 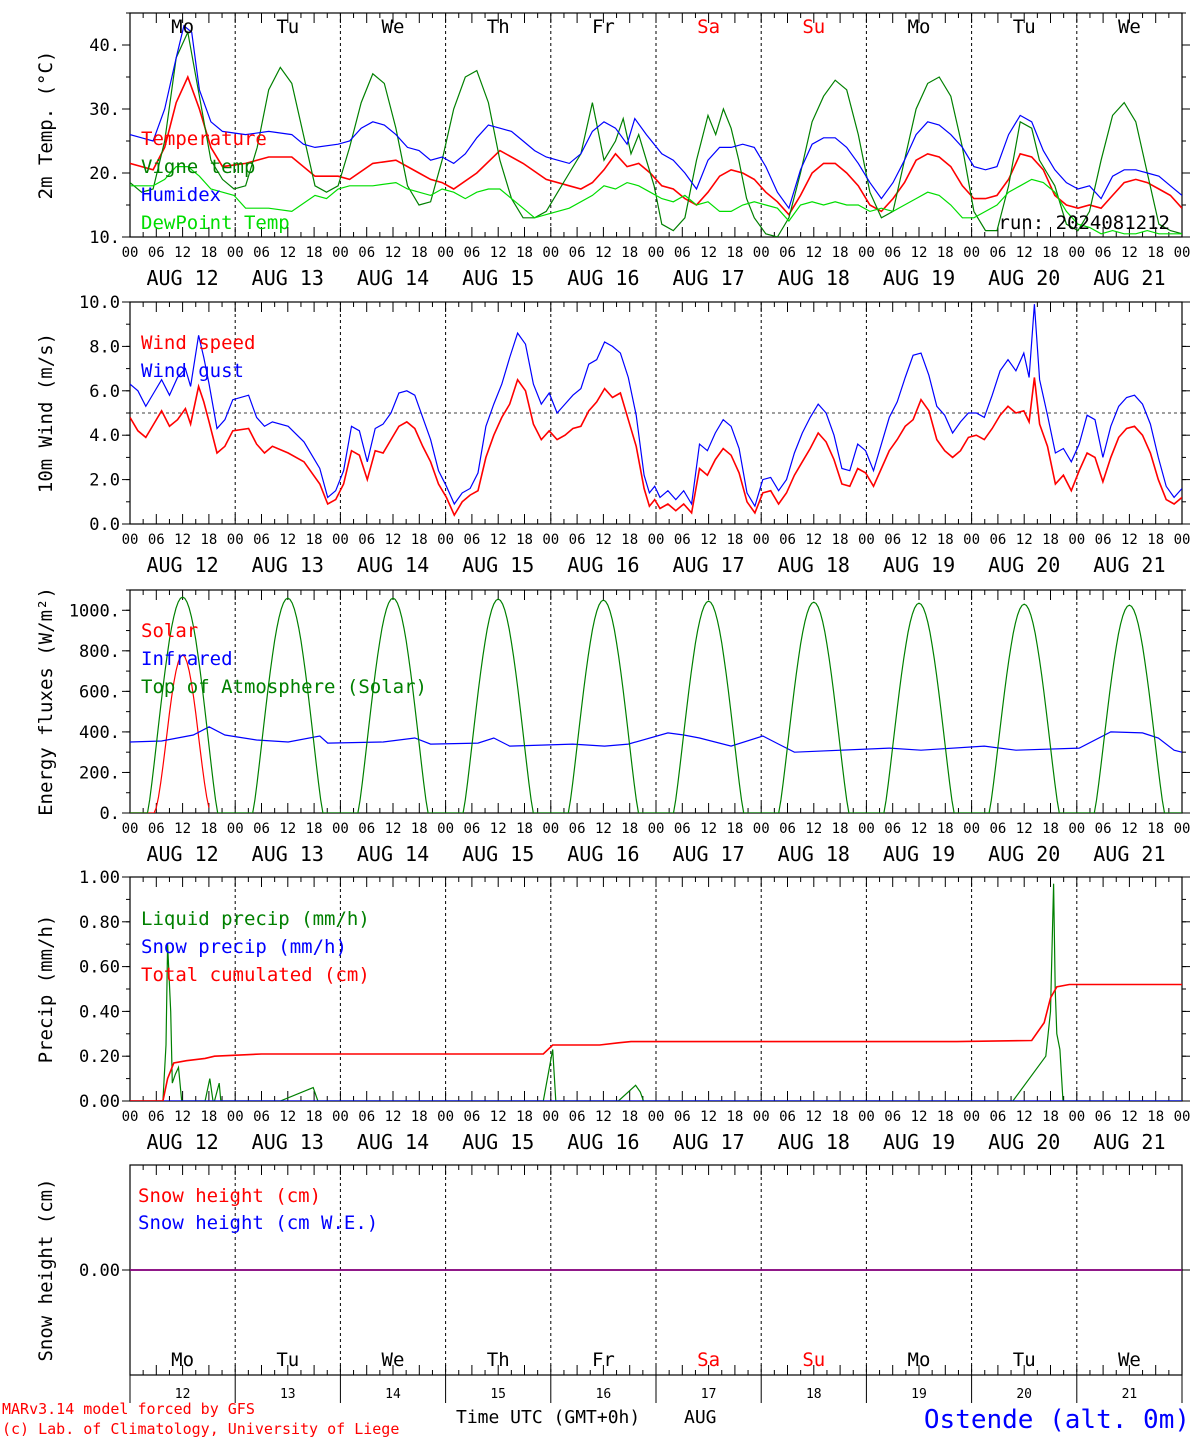 What do you see at coordinates (104, 481) in the screenshot?
I see `y-tick-label: 2.0` at bounding box center [104, 481].